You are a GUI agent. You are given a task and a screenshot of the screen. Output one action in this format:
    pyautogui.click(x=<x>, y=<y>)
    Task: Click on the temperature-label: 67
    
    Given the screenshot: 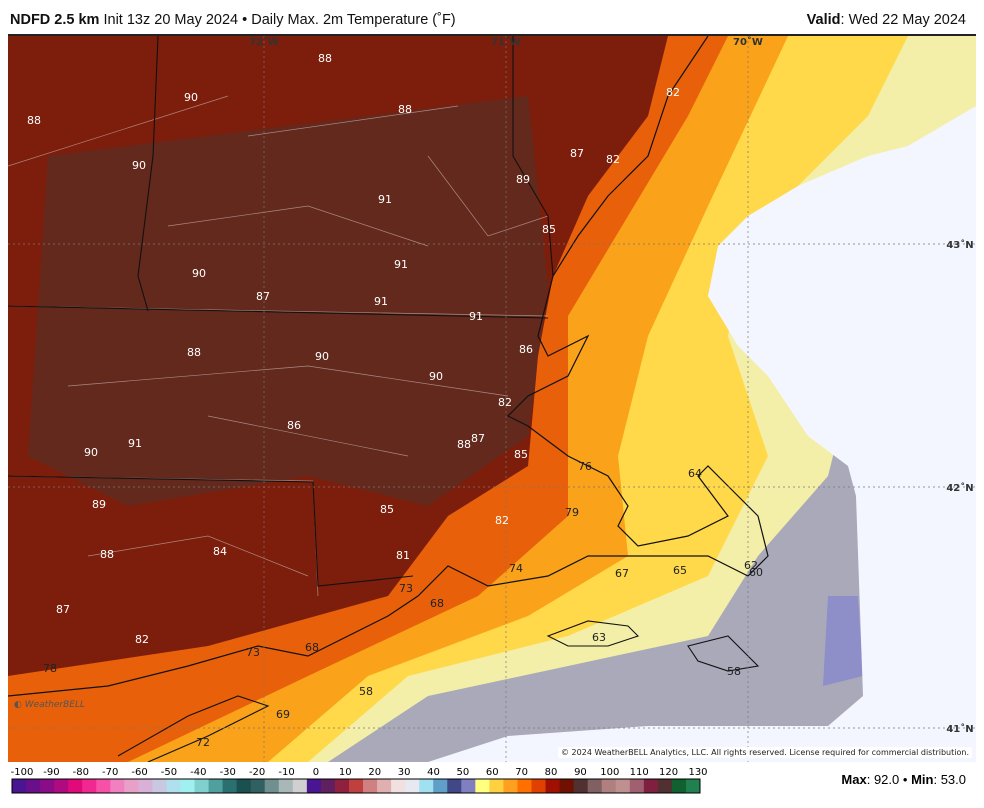 What is the action you would take?
    pyautogui.click(x=622, y=573)
    